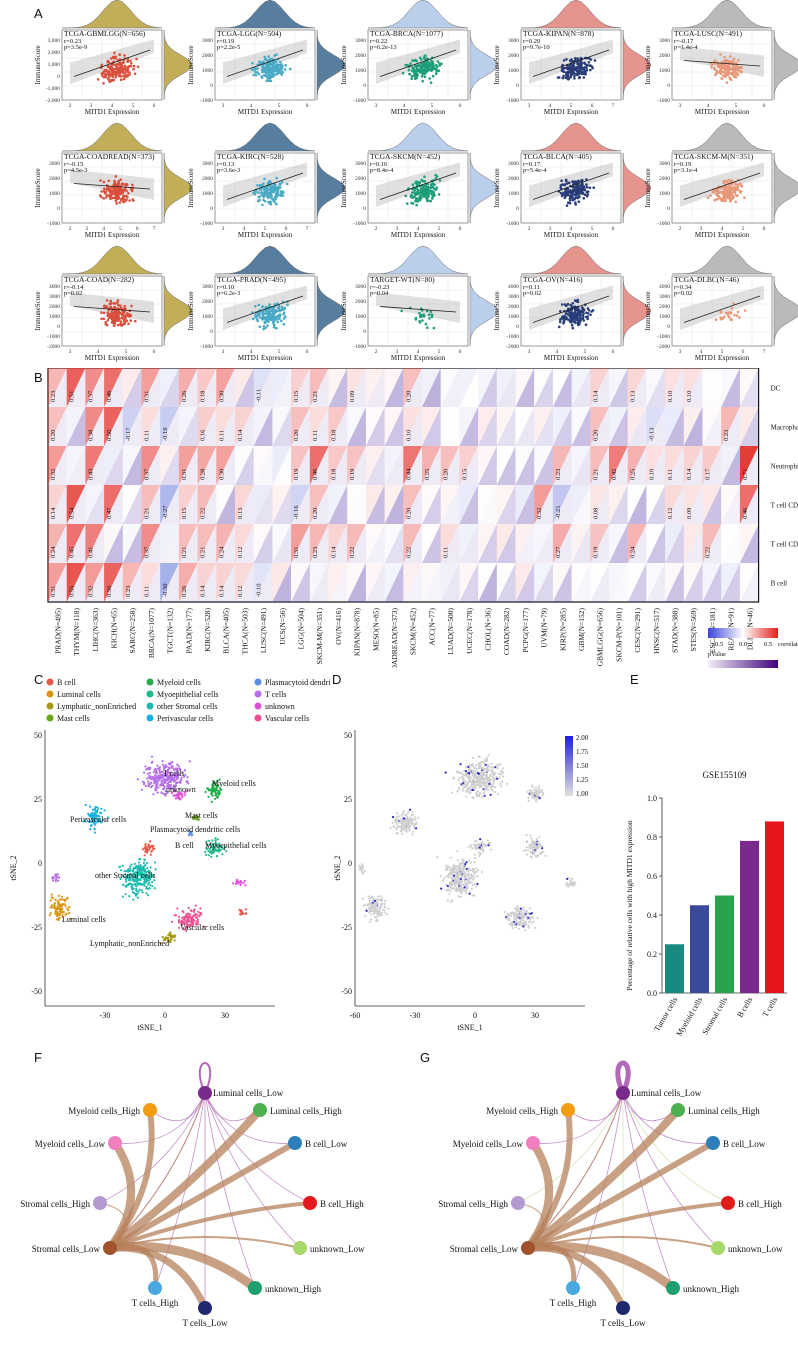  Describe the element at coordinates (75, 47) in the screenshot. I see `p-value: p=3.5e-9` at that location.